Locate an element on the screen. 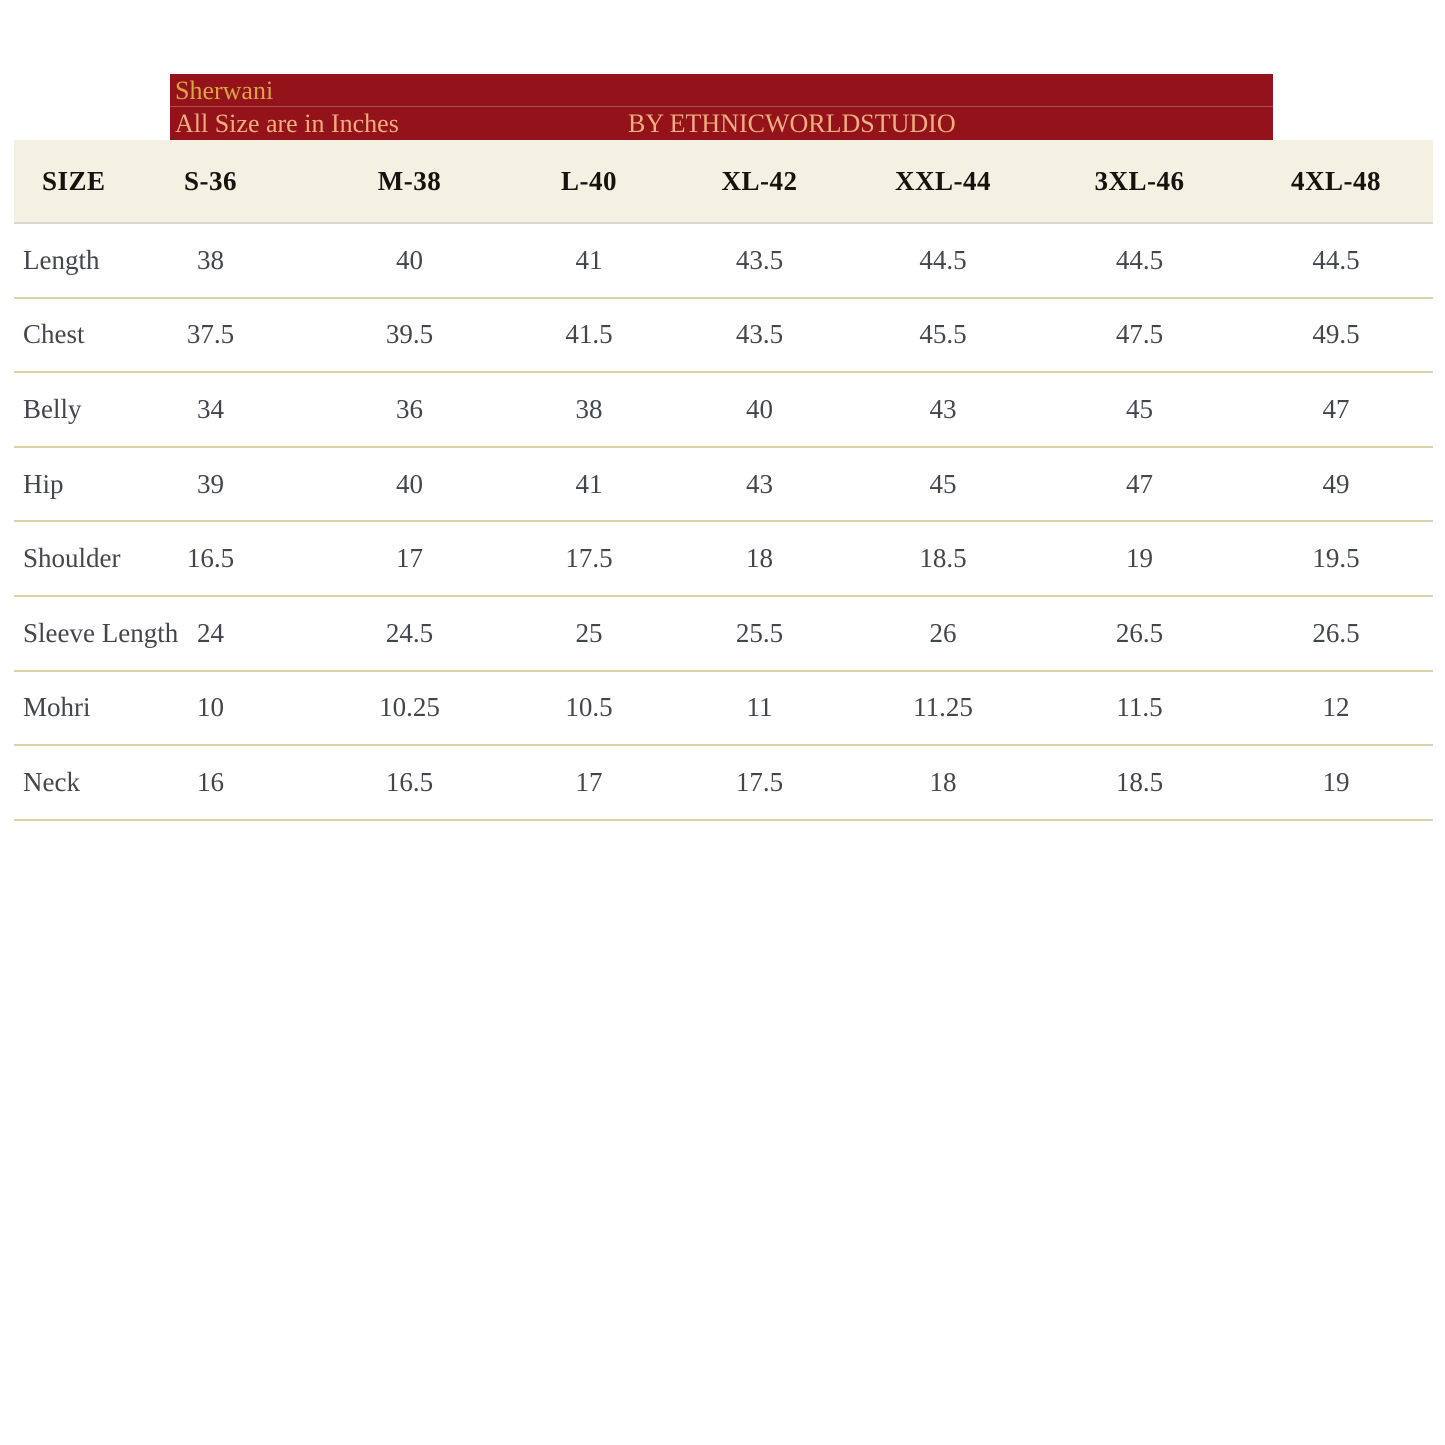 The image size is (1445, 1445). table-row: Hip 39 40 41 43 45 47 49 is located at coordinates (723, 484).